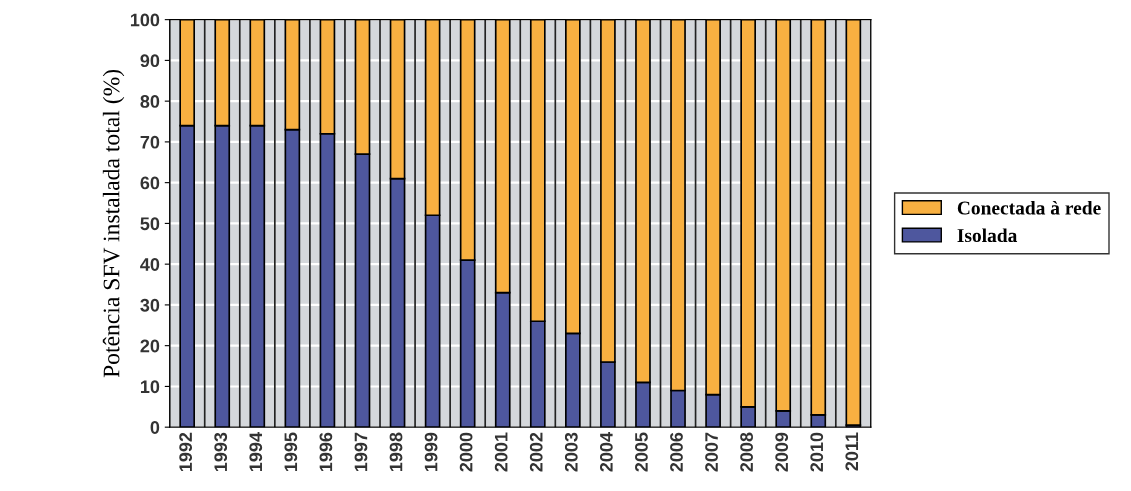 This screenshot has width=1131, height=491. I want to click on legend-label: Conectada à rede, so click(1029, 207).